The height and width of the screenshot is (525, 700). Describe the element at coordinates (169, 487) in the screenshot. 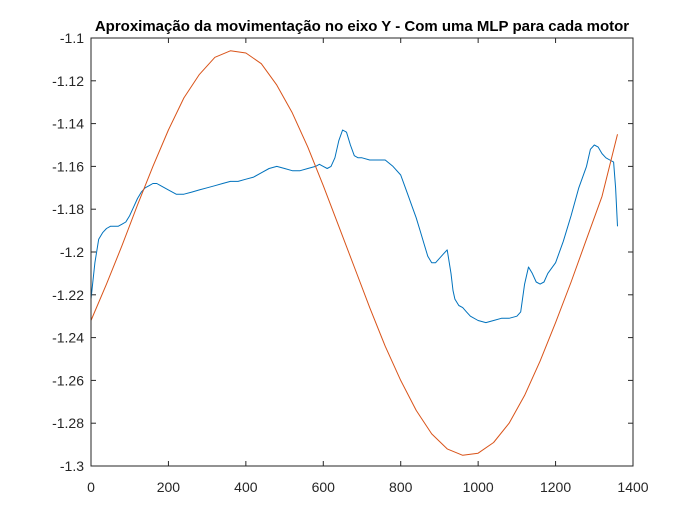

I see `x-tick-label: 200` at that location.